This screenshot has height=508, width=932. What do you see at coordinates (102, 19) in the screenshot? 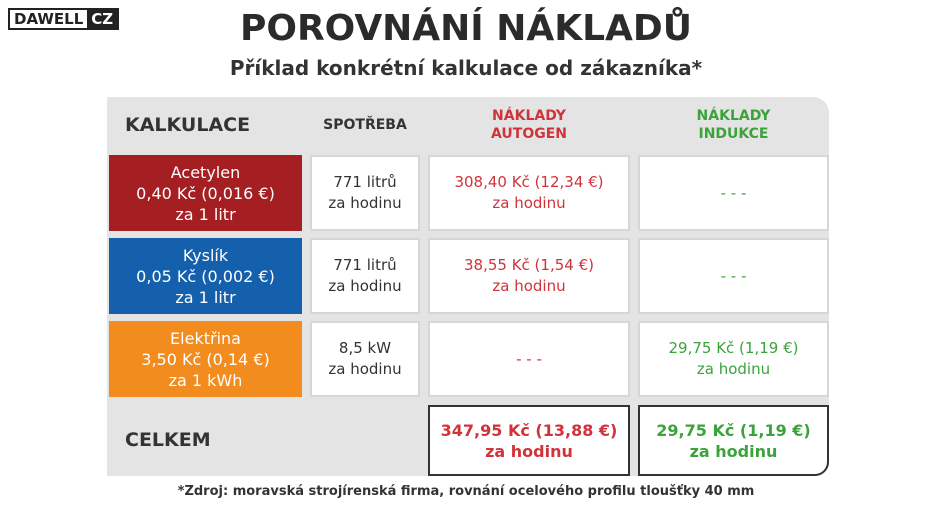
I see `logo-suffix: CZ` at bounding box center [102, 19].